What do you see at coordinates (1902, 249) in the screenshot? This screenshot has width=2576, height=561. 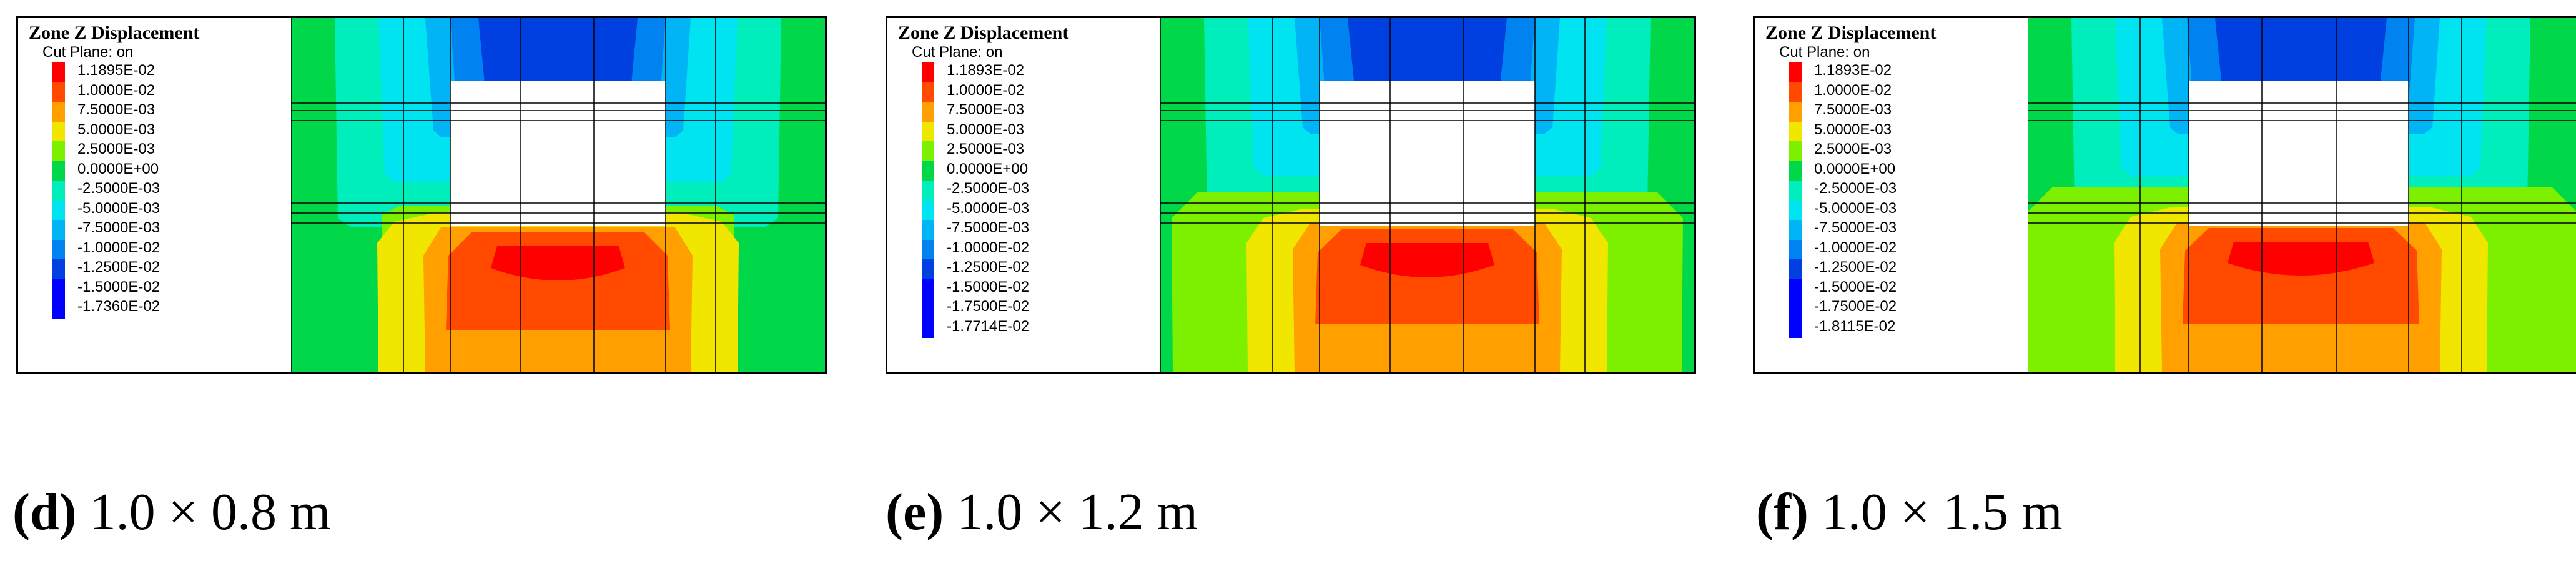 I see `legend-row: -1.0000E-02` at bounding box center [1902, 249].